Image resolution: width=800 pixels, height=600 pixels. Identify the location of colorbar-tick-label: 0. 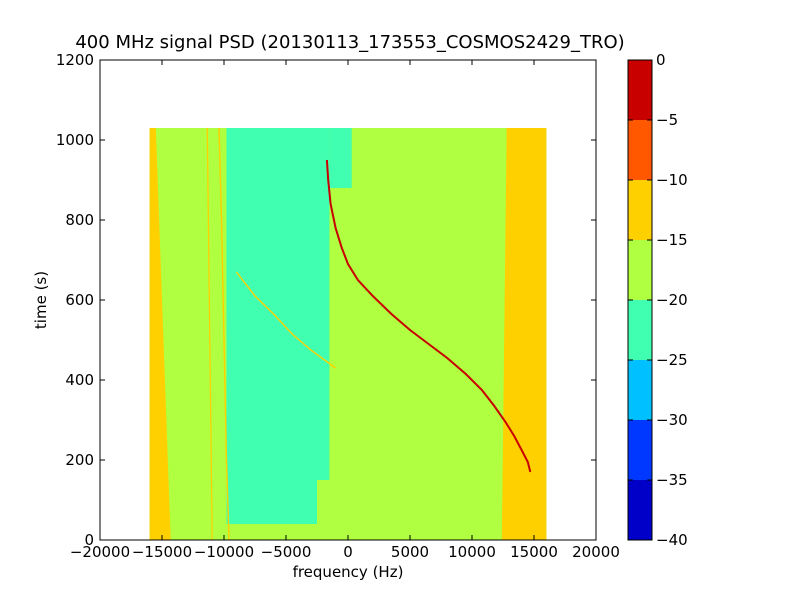
(661, 60).